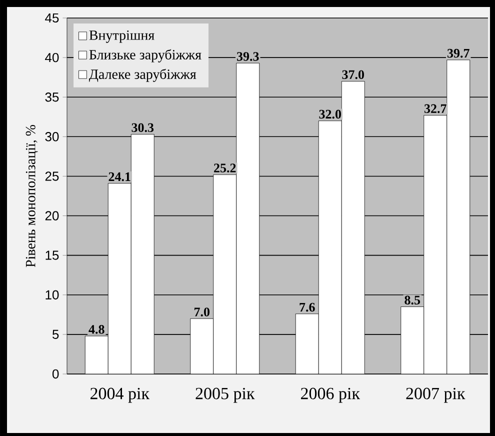 The height and width of the screenshot is (436, 495). Describe the element at coordinates (307, 307) in the screenshot. I see `data-label: 7.6` at that location.